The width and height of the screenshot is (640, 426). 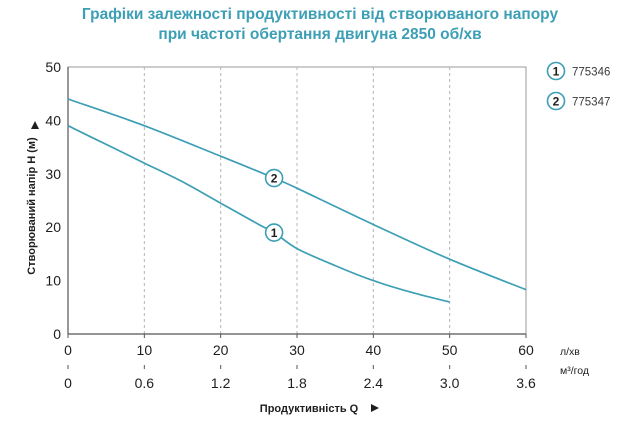 I want to click on chart-title-line-2: при частоті обертання двигуна 2850 об/хв, so click(x=320, y=34).